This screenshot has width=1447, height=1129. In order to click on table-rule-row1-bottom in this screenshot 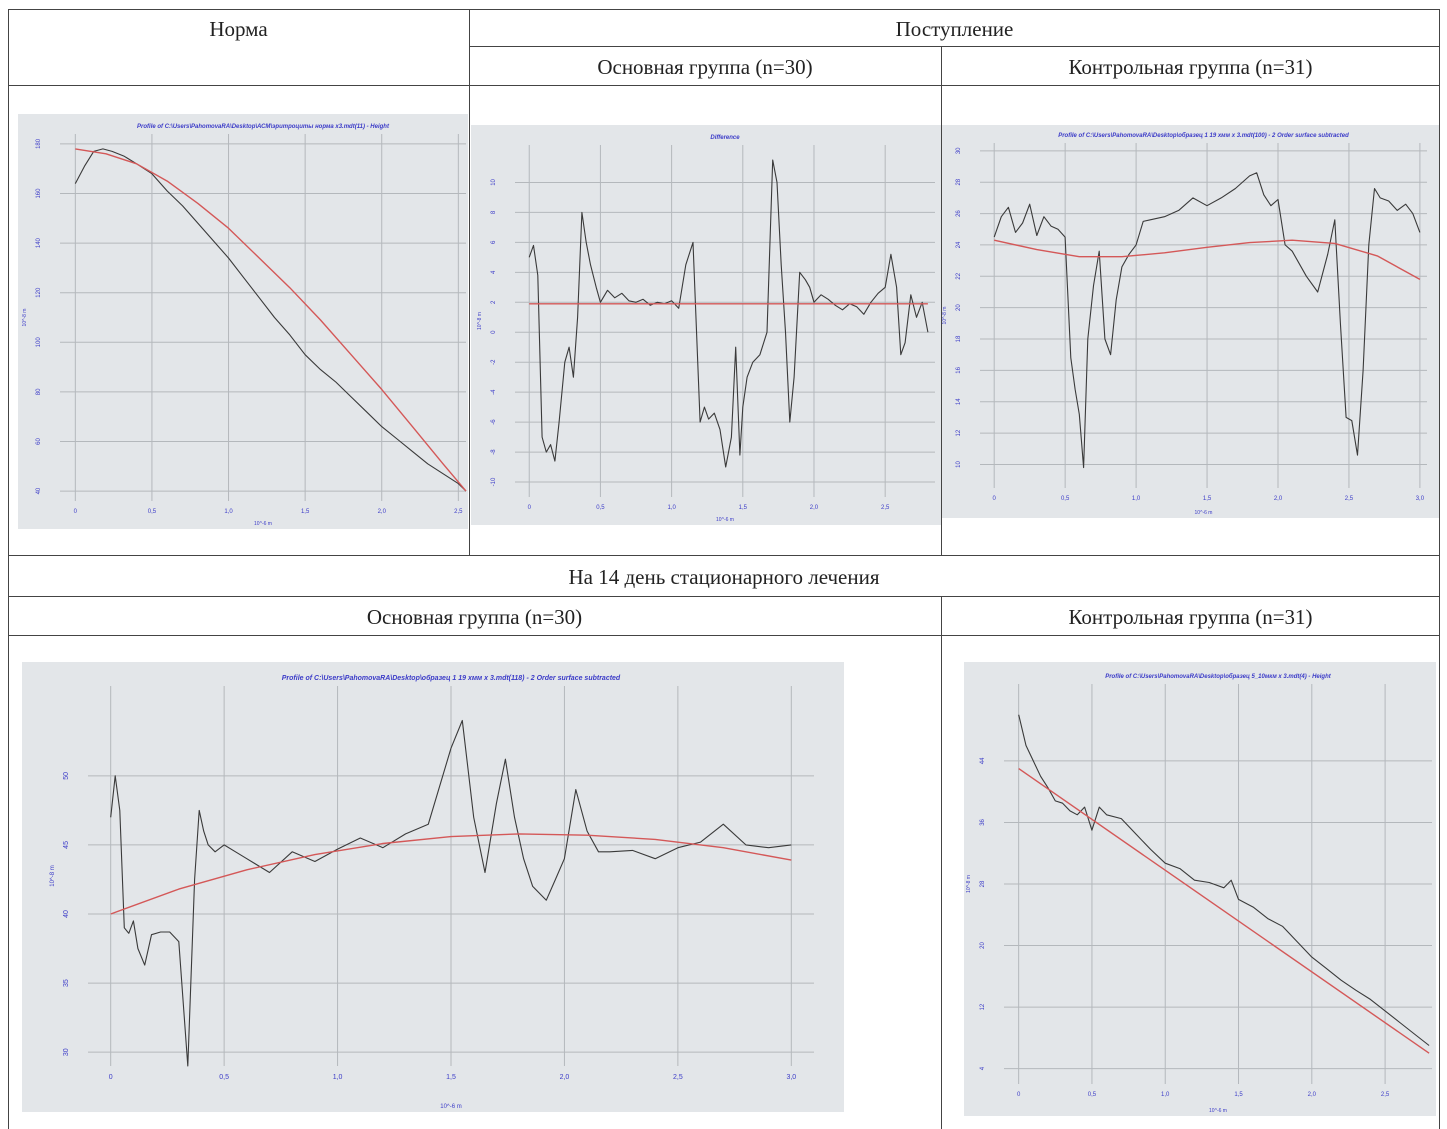, I will do `click(724, 555)`.